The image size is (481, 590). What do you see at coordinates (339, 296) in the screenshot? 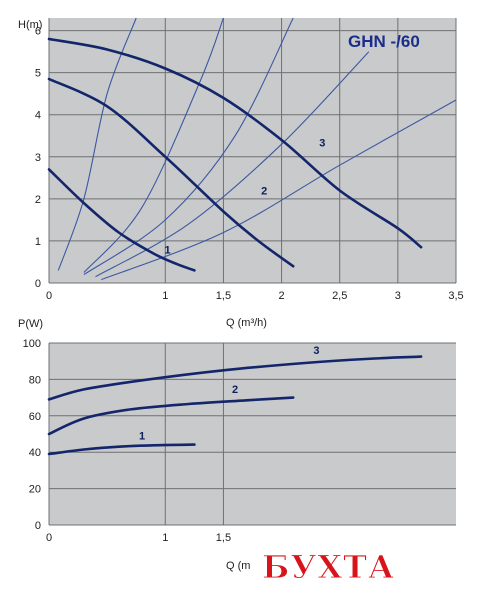
I see `x-tick-label: 2,5` at bounding box center [339, 296].